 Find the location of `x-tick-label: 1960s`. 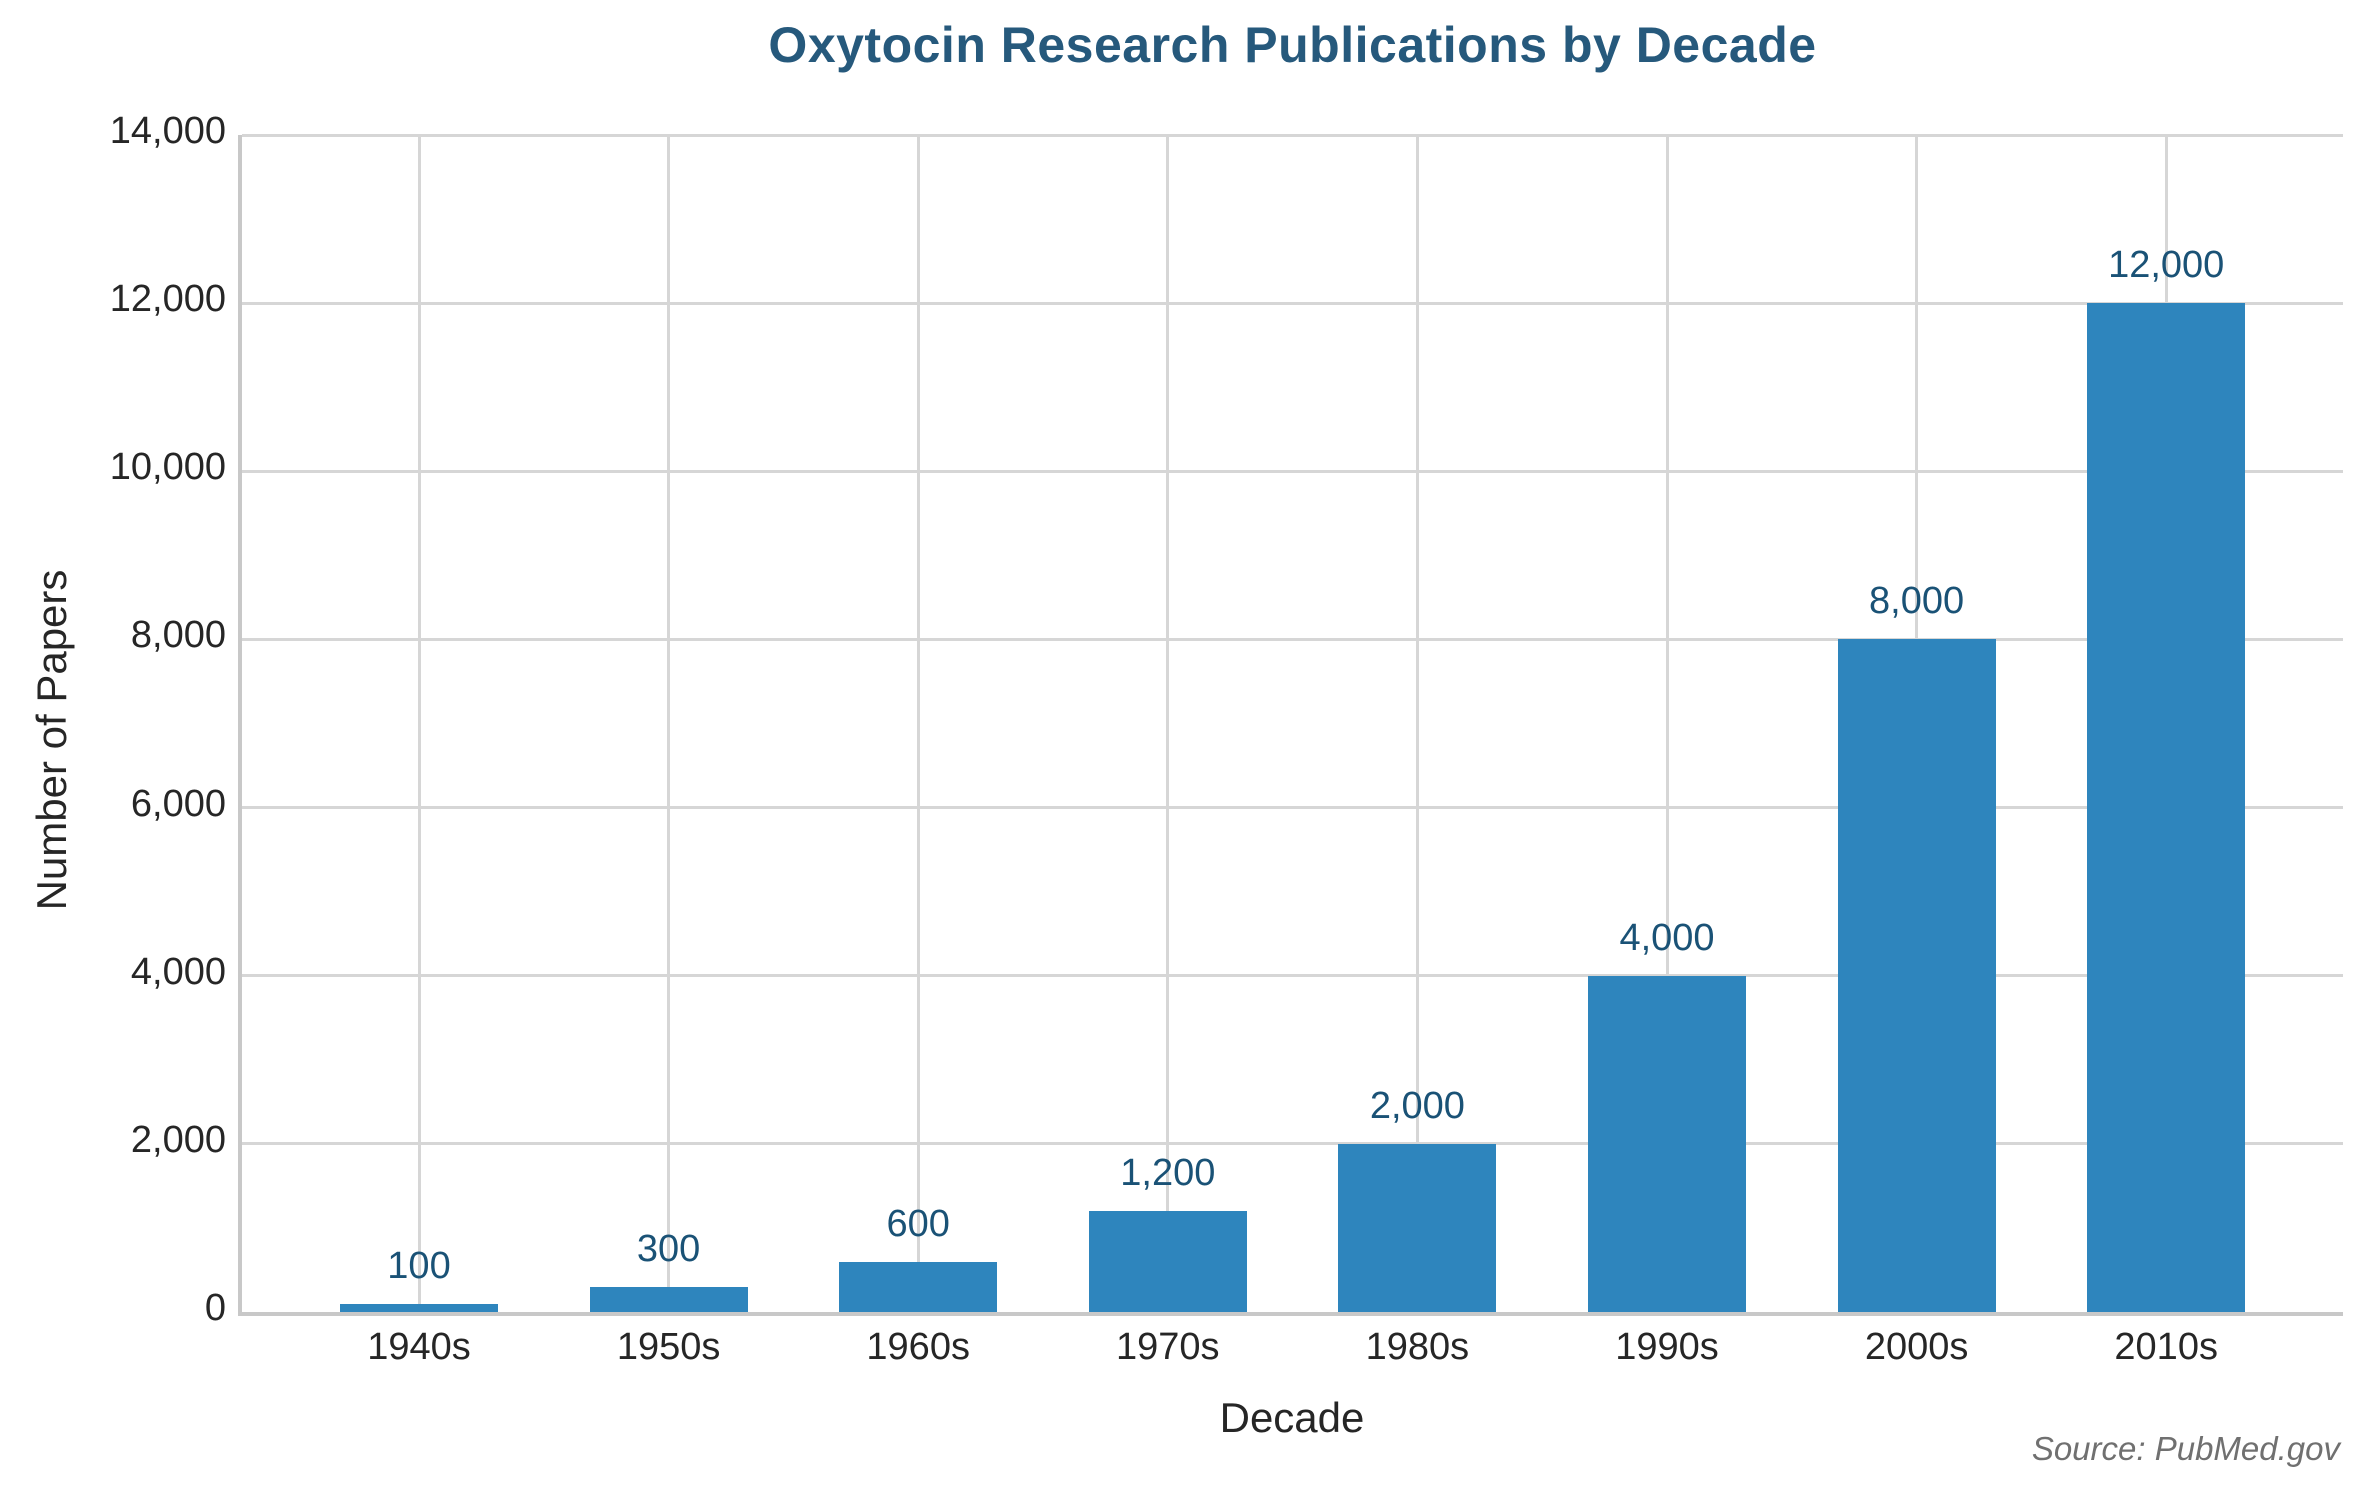

x-tick-label: 1960s is located at coordinates (918, 1347).